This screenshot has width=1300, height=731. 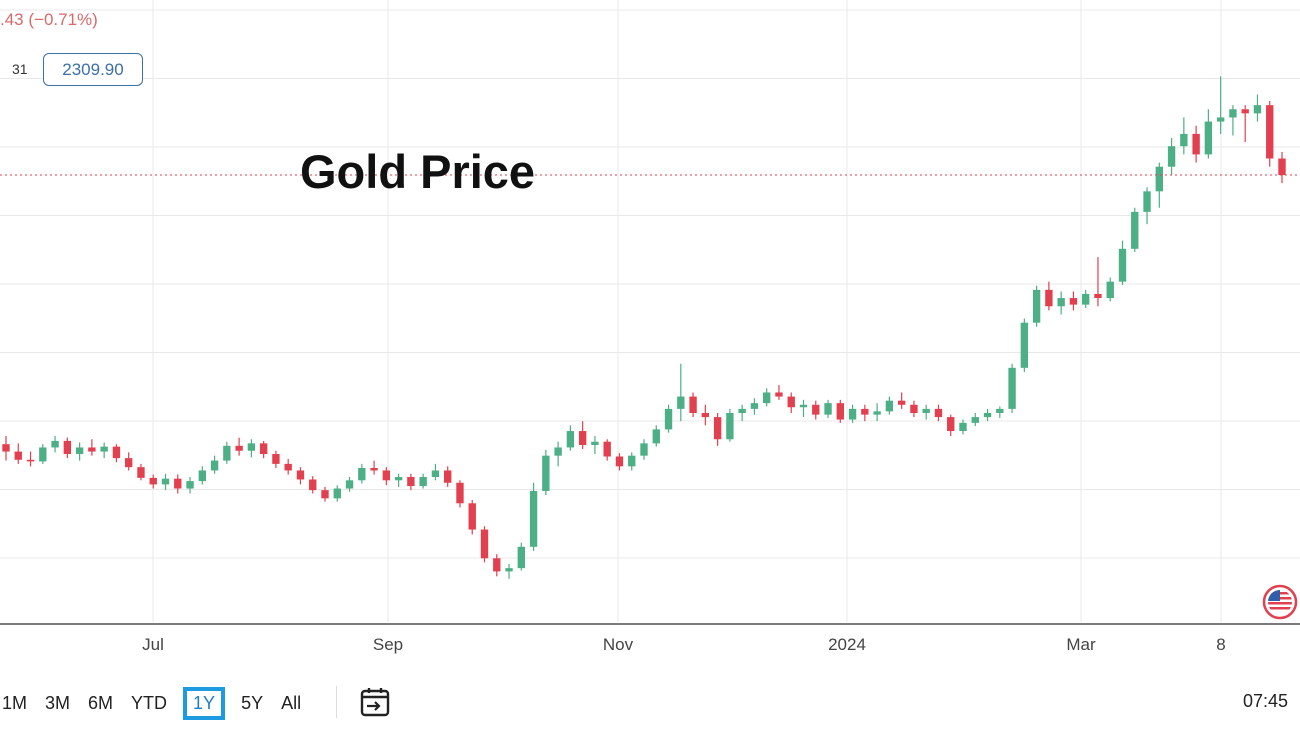 What do you see at coordinates (1221, 644) in the screenshot?
I see `x-tick-label: 8` at bounding box center [1221, 644].